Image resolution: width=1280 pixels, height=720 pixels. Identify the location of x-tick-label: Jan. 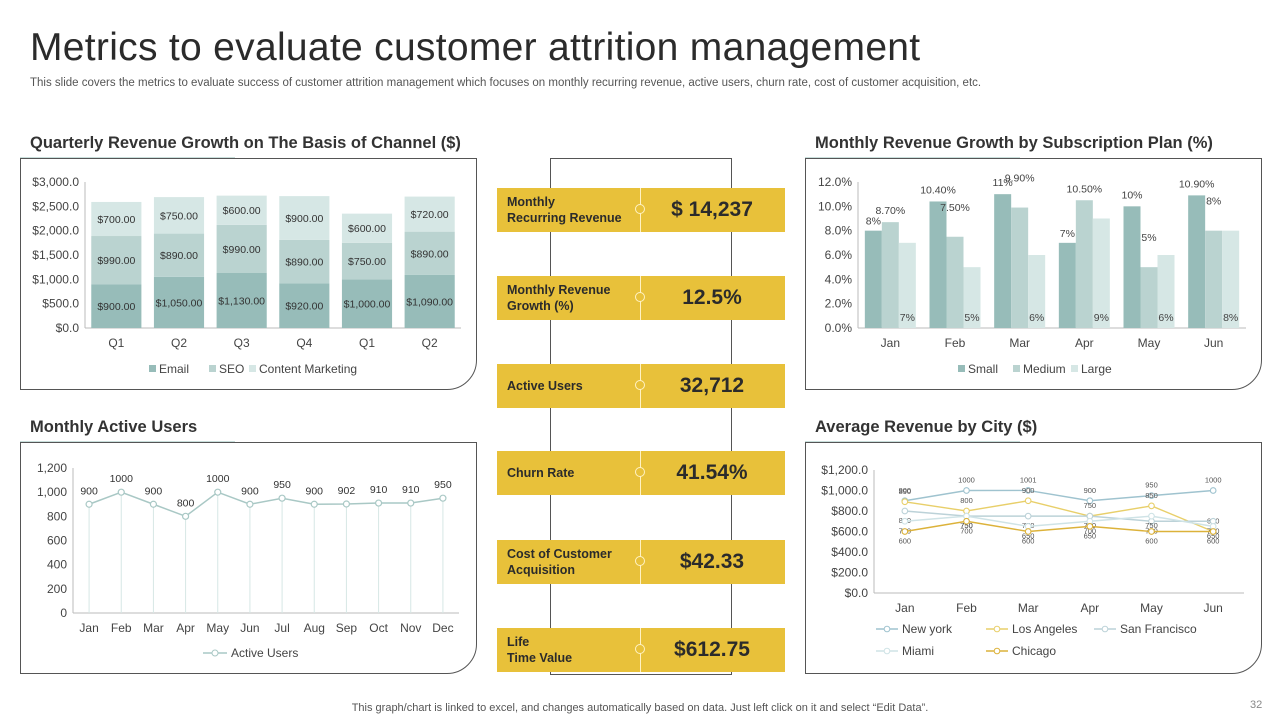
(904, 608).